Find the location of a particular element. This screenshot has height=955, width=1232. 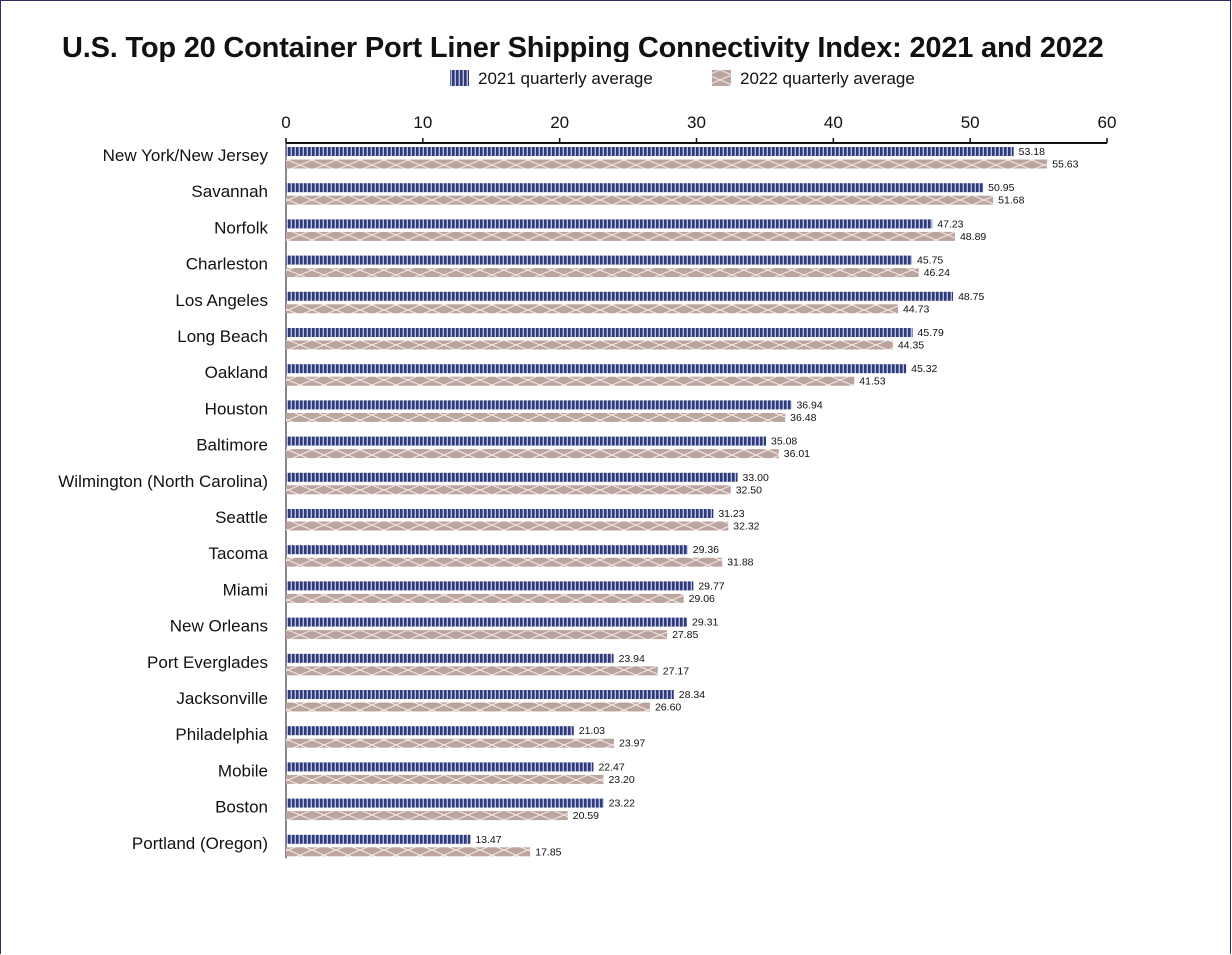

bar-value-label-2022: 51.68 is located at coordinates (1011, 201).